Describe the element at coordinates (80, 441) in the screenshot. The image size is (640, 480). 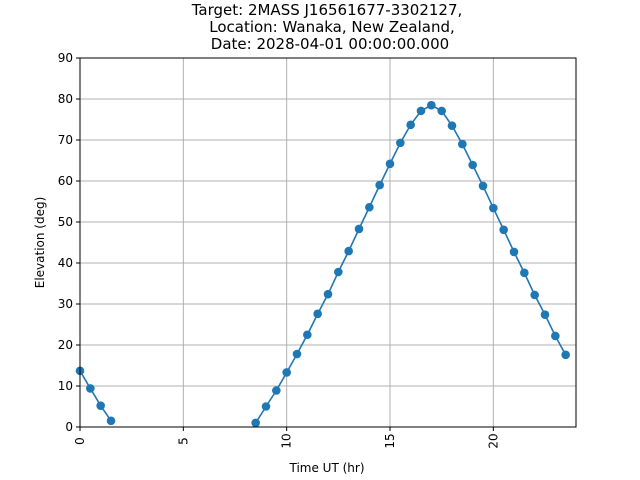
I see `x-tick-label: 0` at that location.